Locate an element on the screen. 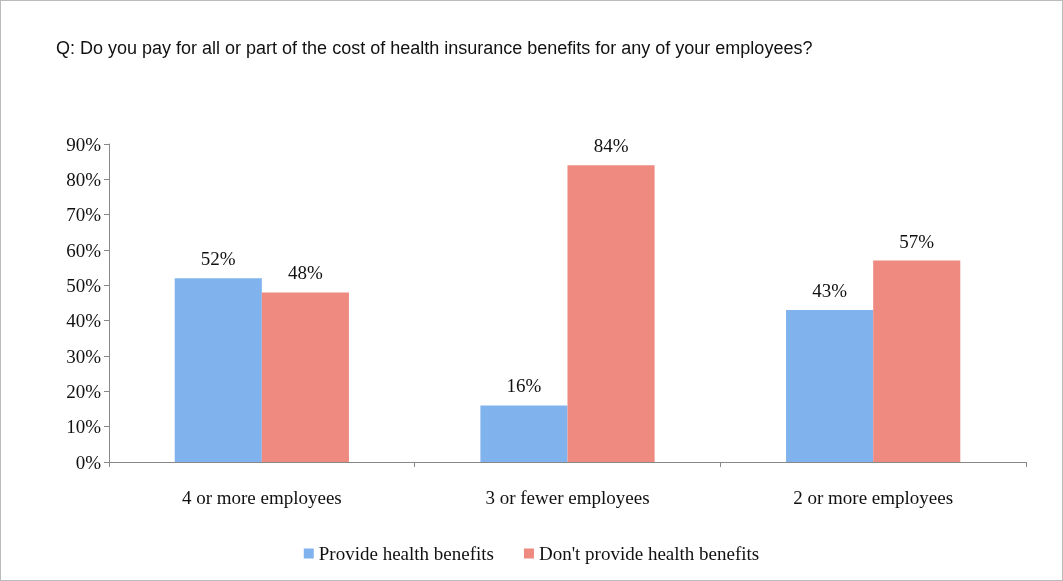 Image resolution: width=1063 pixels, height=581 pixels. data-label: 52% is located at coordinates (218, 259).